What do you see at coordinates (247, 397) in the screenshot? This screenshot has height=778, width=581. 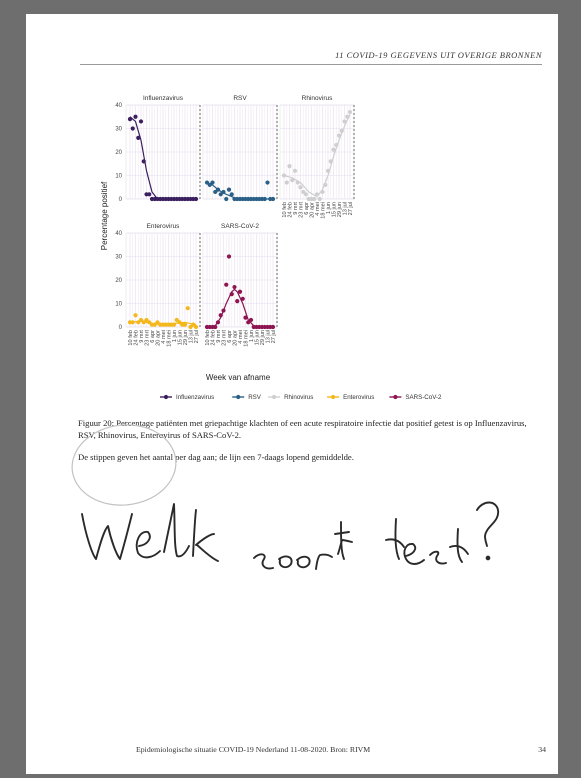 I see `legend-item-rsv: RSV` at bounding box center [247, 397].